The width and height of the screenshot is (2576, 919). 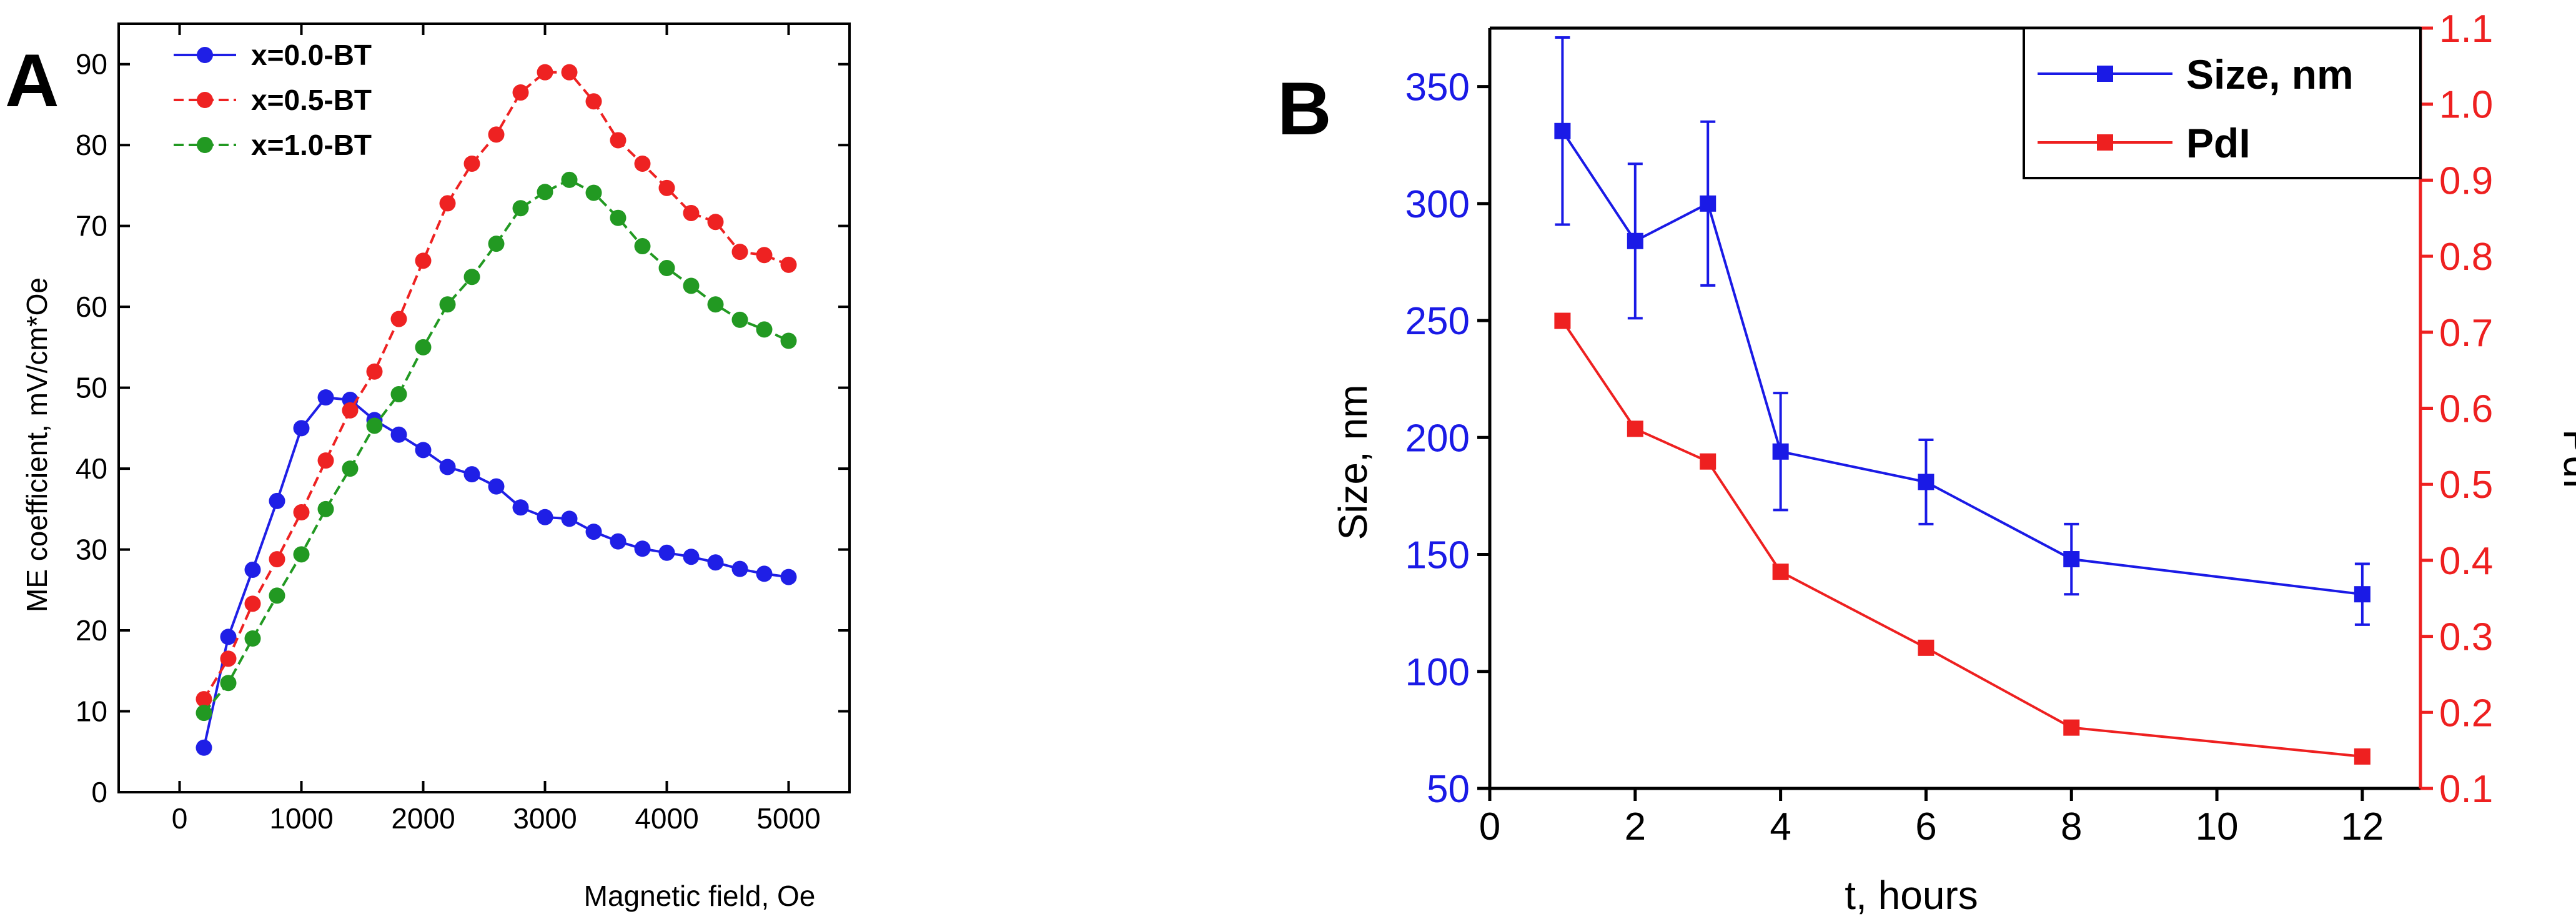 What do you see at coordinates (2222, 103) in the screenshot?
I see `chart-b-legend: Size, nm PdI` at bounding box center [2222, 103].